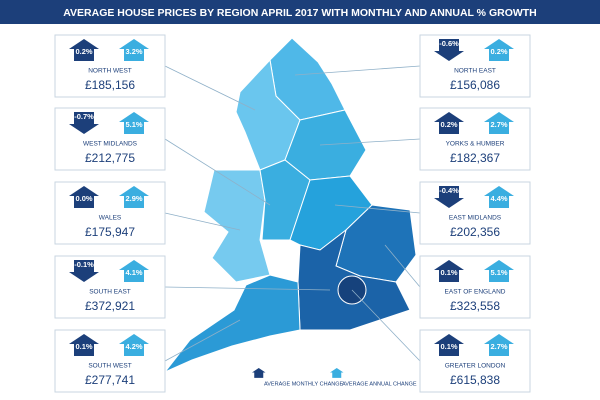 The width and height of the screenshot is (600, 400). Describe the element at coordinates (449, 43) in the screenshot. I see `monthly-change: -0.6%` at that location.